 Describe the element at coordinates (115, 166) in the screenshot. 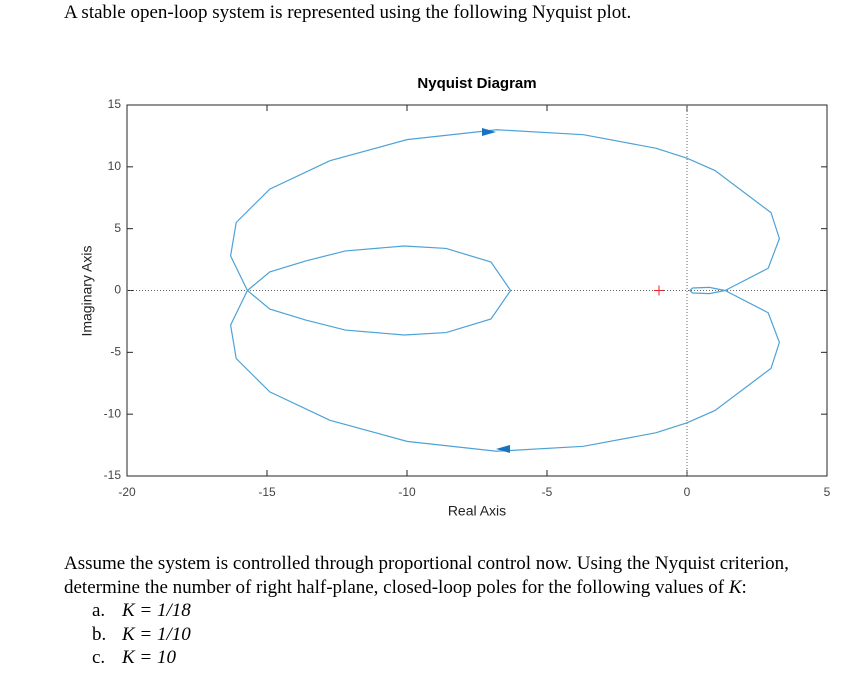

I see `y-tick-label: 10` at that location.